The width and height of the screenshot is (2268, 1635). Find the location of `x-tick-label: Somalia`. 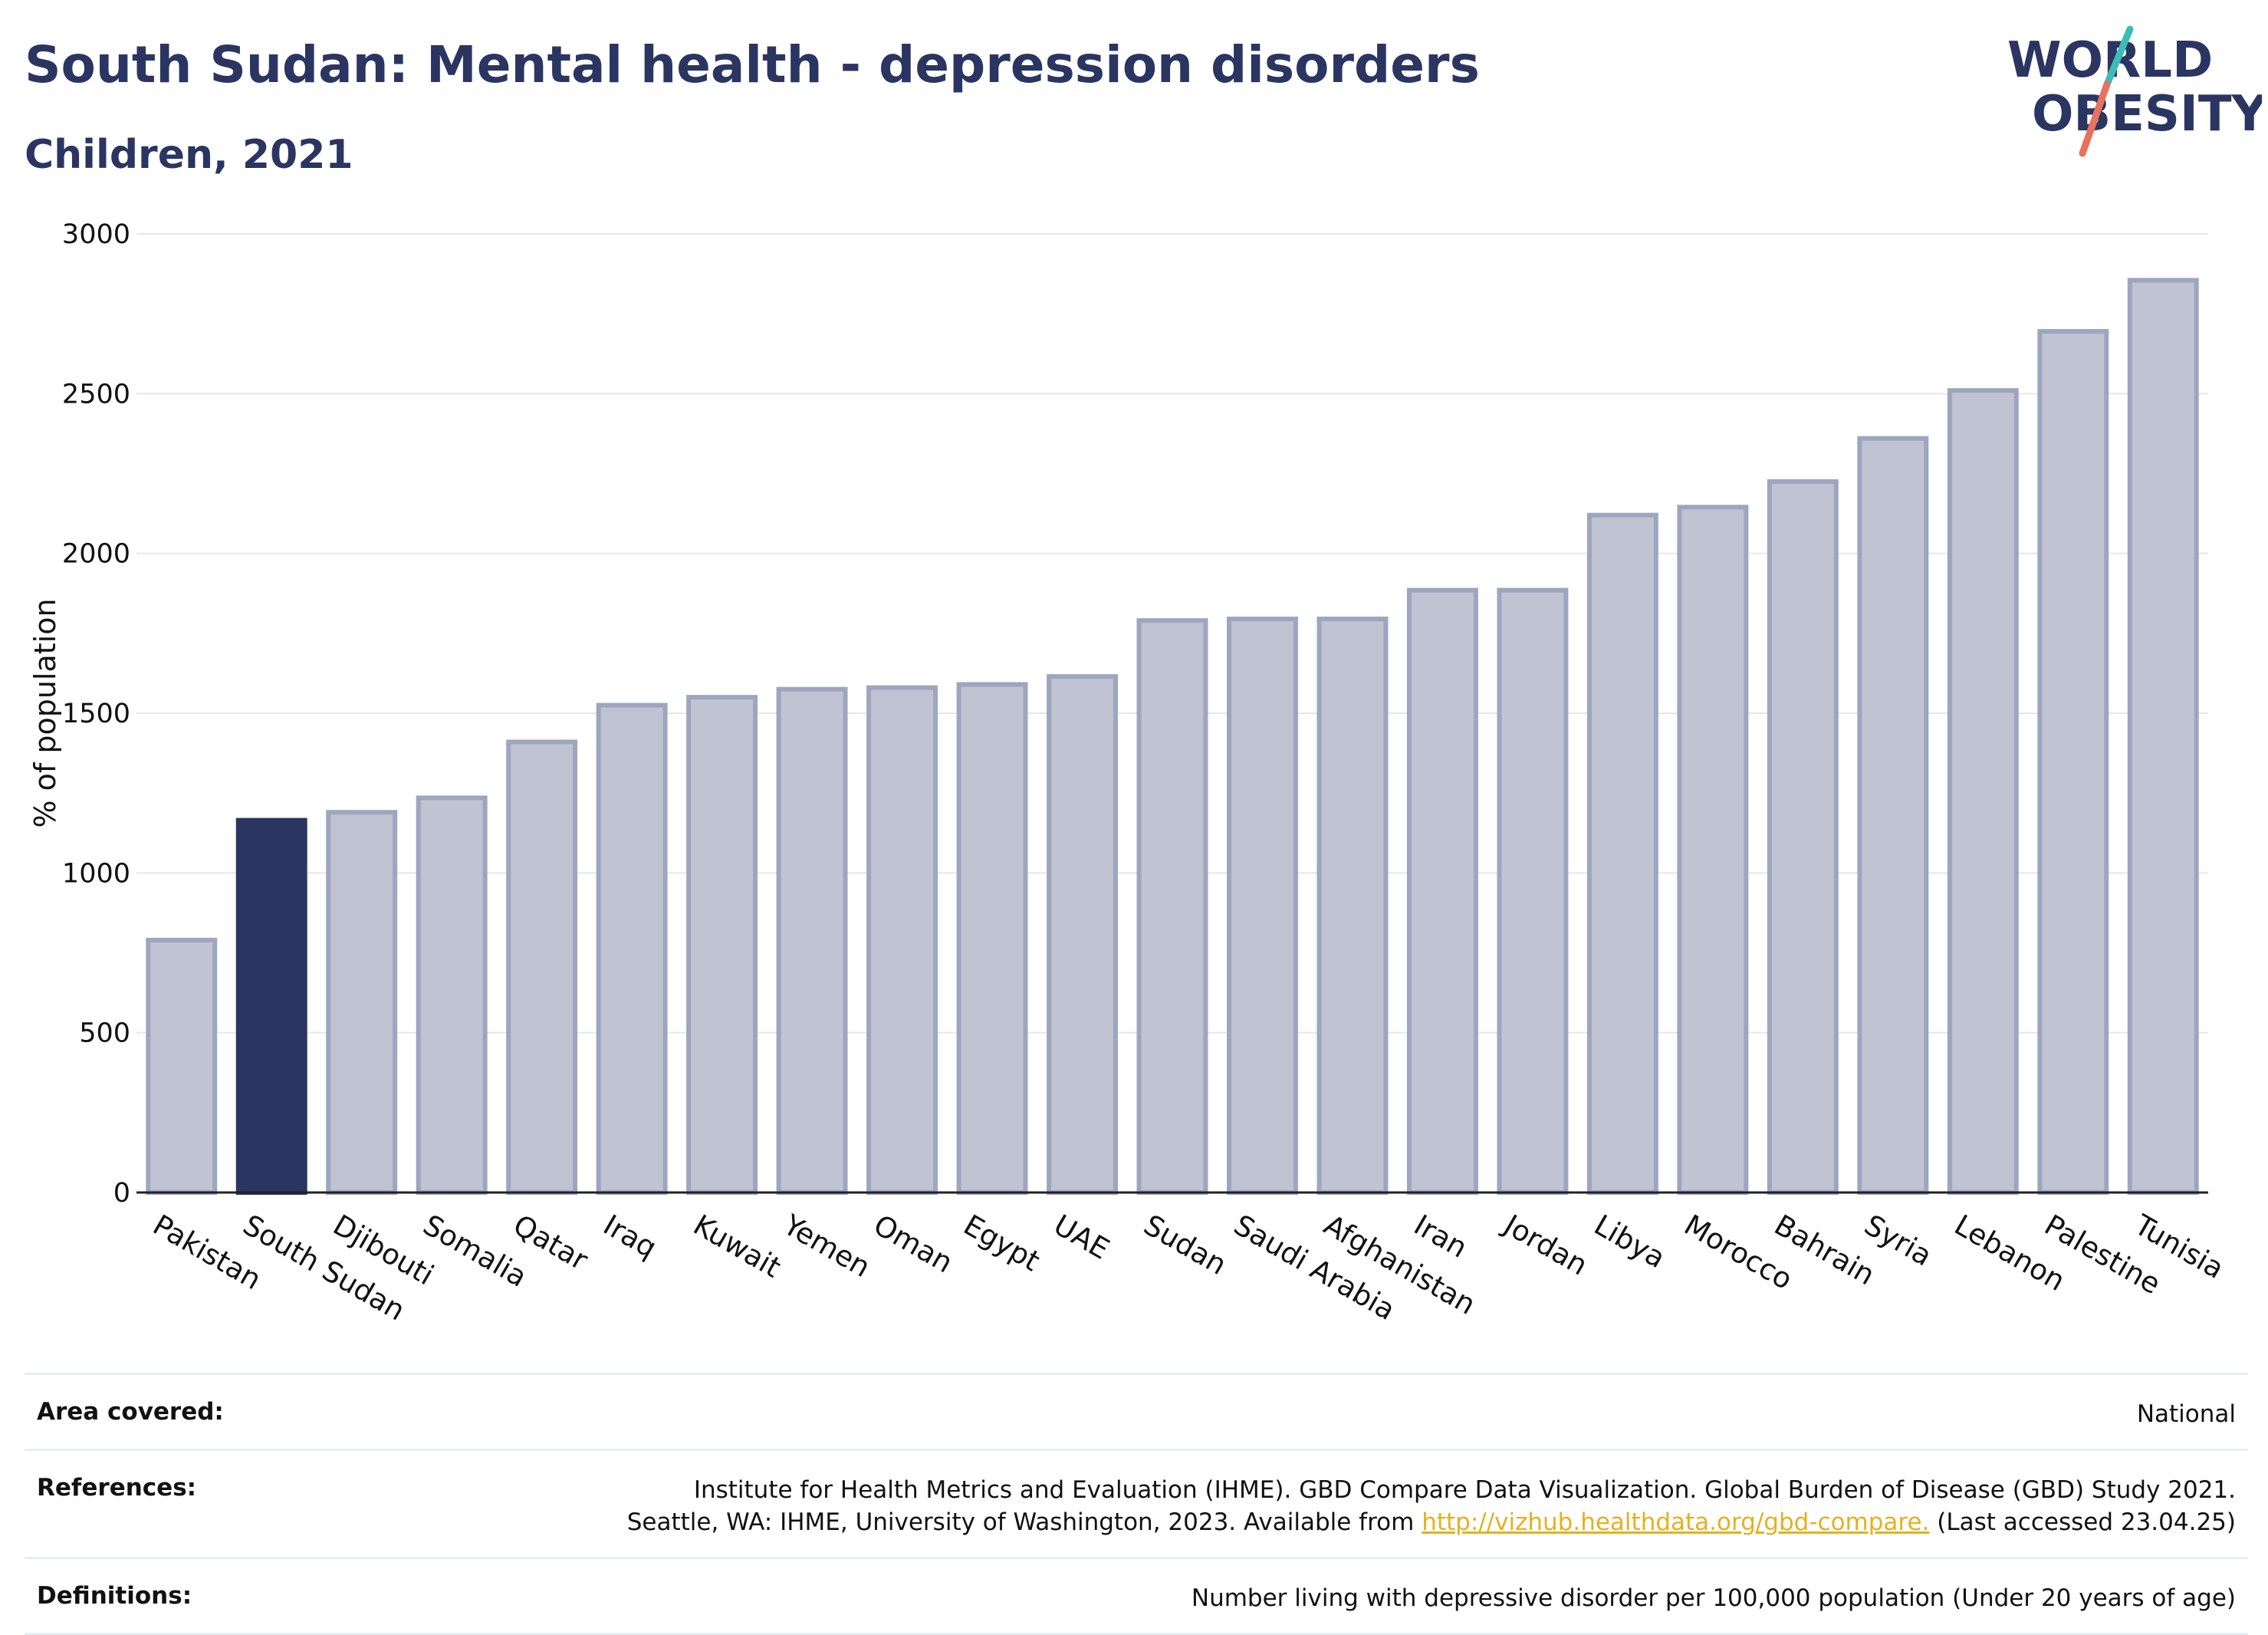

x-tick-label: Somalia is located at coordinates (475, 1251).